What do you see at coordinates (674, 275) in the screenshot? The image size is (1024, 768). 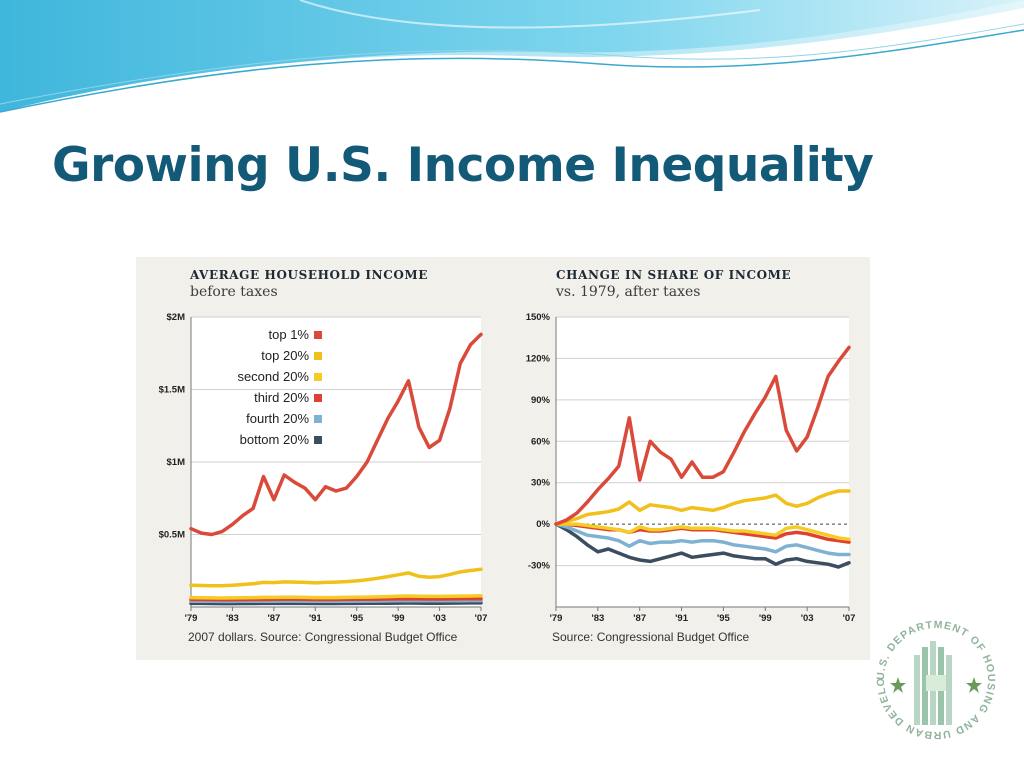 I see `right-chart-title: CHANGE IN SHARE OF INCOME` at bounding box center [674, 275].